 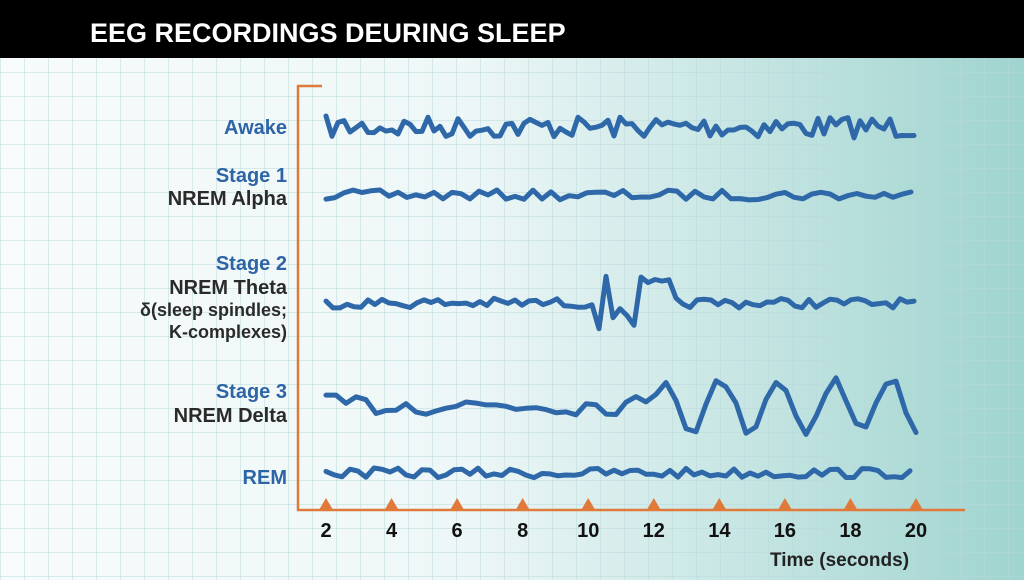 What do you see at coordinates (255, 128) in the screenshot?
I see `stage-label: Awake` at bounding box center [255, 128].